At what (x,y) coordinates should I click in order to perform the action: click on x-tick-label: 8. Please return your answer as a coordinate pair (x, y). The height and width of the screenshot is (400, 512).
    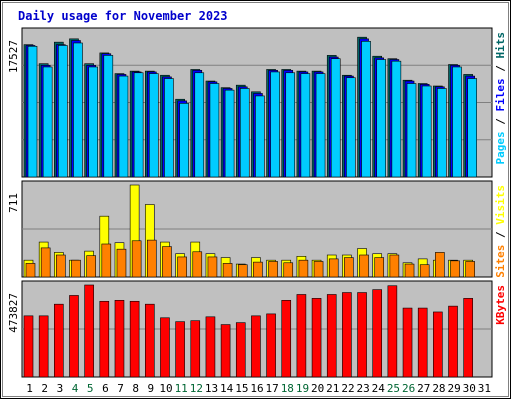
    Looking at the image, I should click on (135, 388).